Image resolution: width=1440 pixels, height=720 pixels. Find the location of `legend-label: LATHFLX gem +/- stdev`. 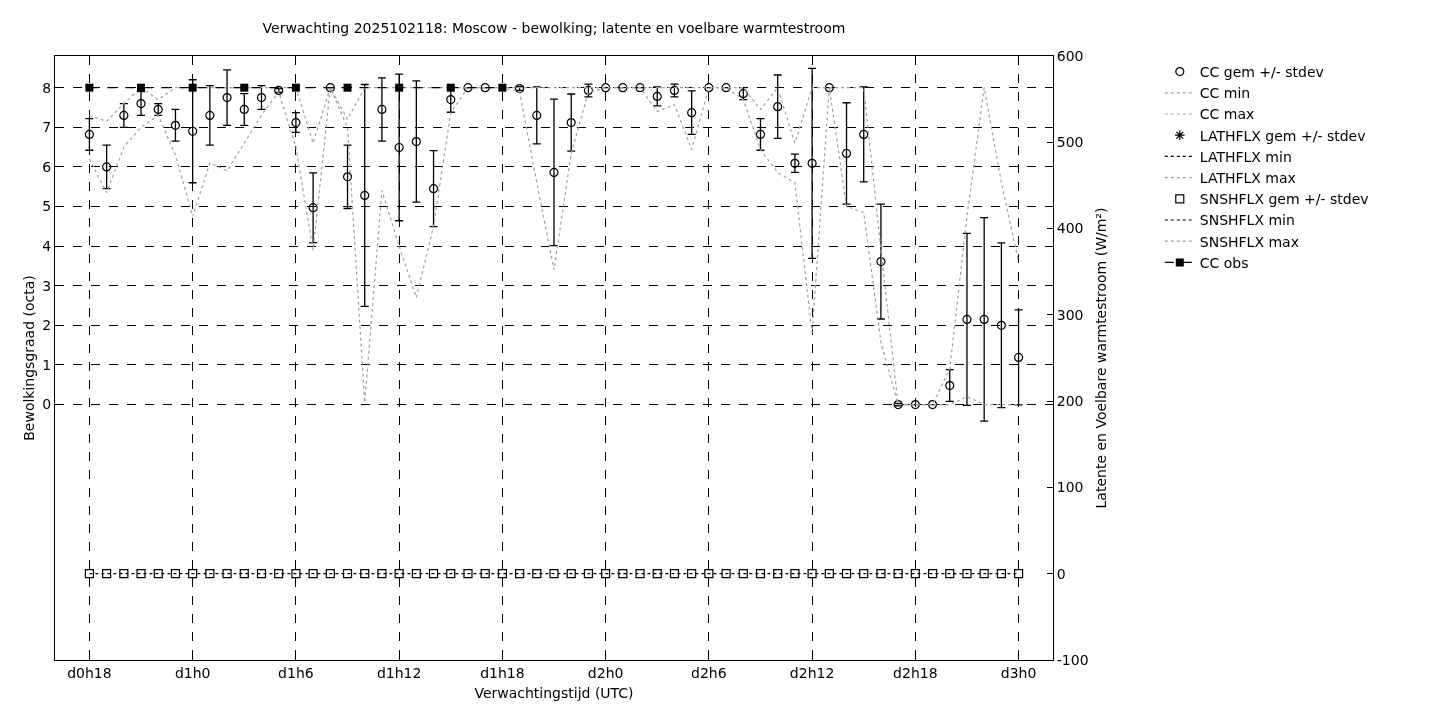

legend-label: LATHFLX gem +/- stdev is located at coordinates (1282, 135).